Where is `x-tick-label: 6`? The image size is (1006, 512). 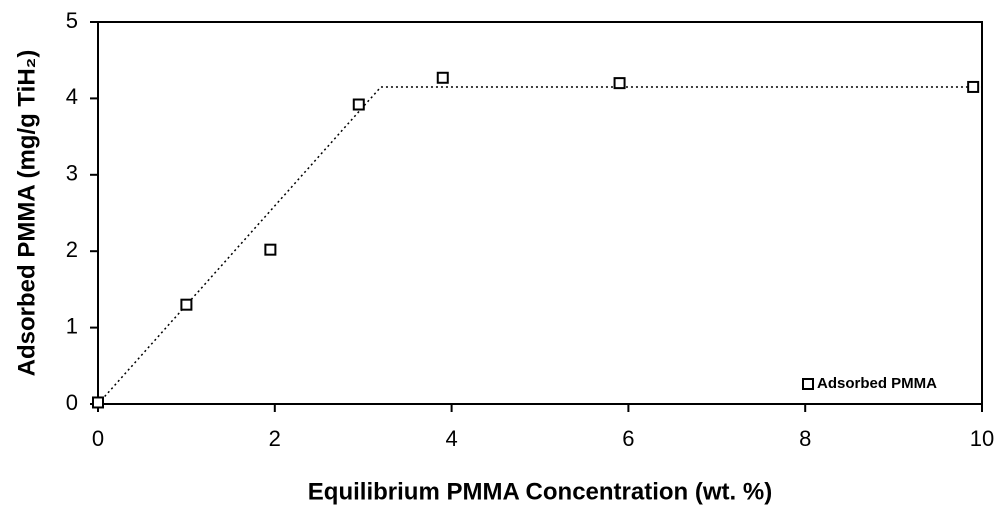
x-tick-label: 6 is located at coordinates (628, 438).